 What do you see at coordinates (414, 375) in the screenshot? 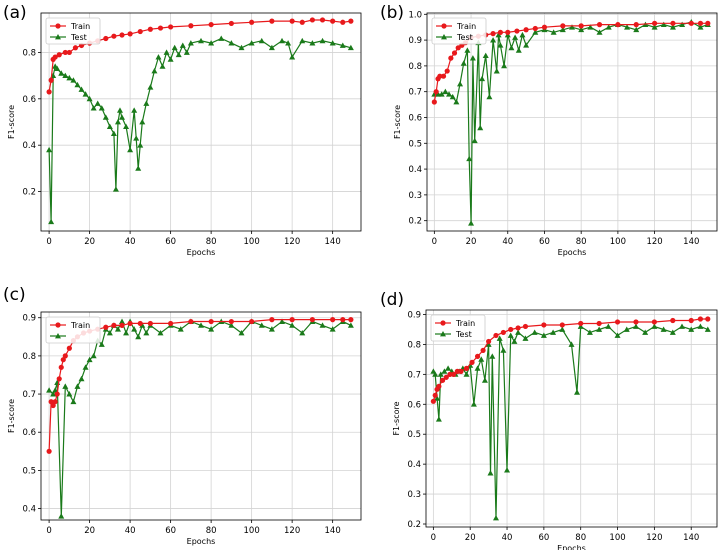
I see `y-tick-label: 0.7` at bounding box center [414, 375].